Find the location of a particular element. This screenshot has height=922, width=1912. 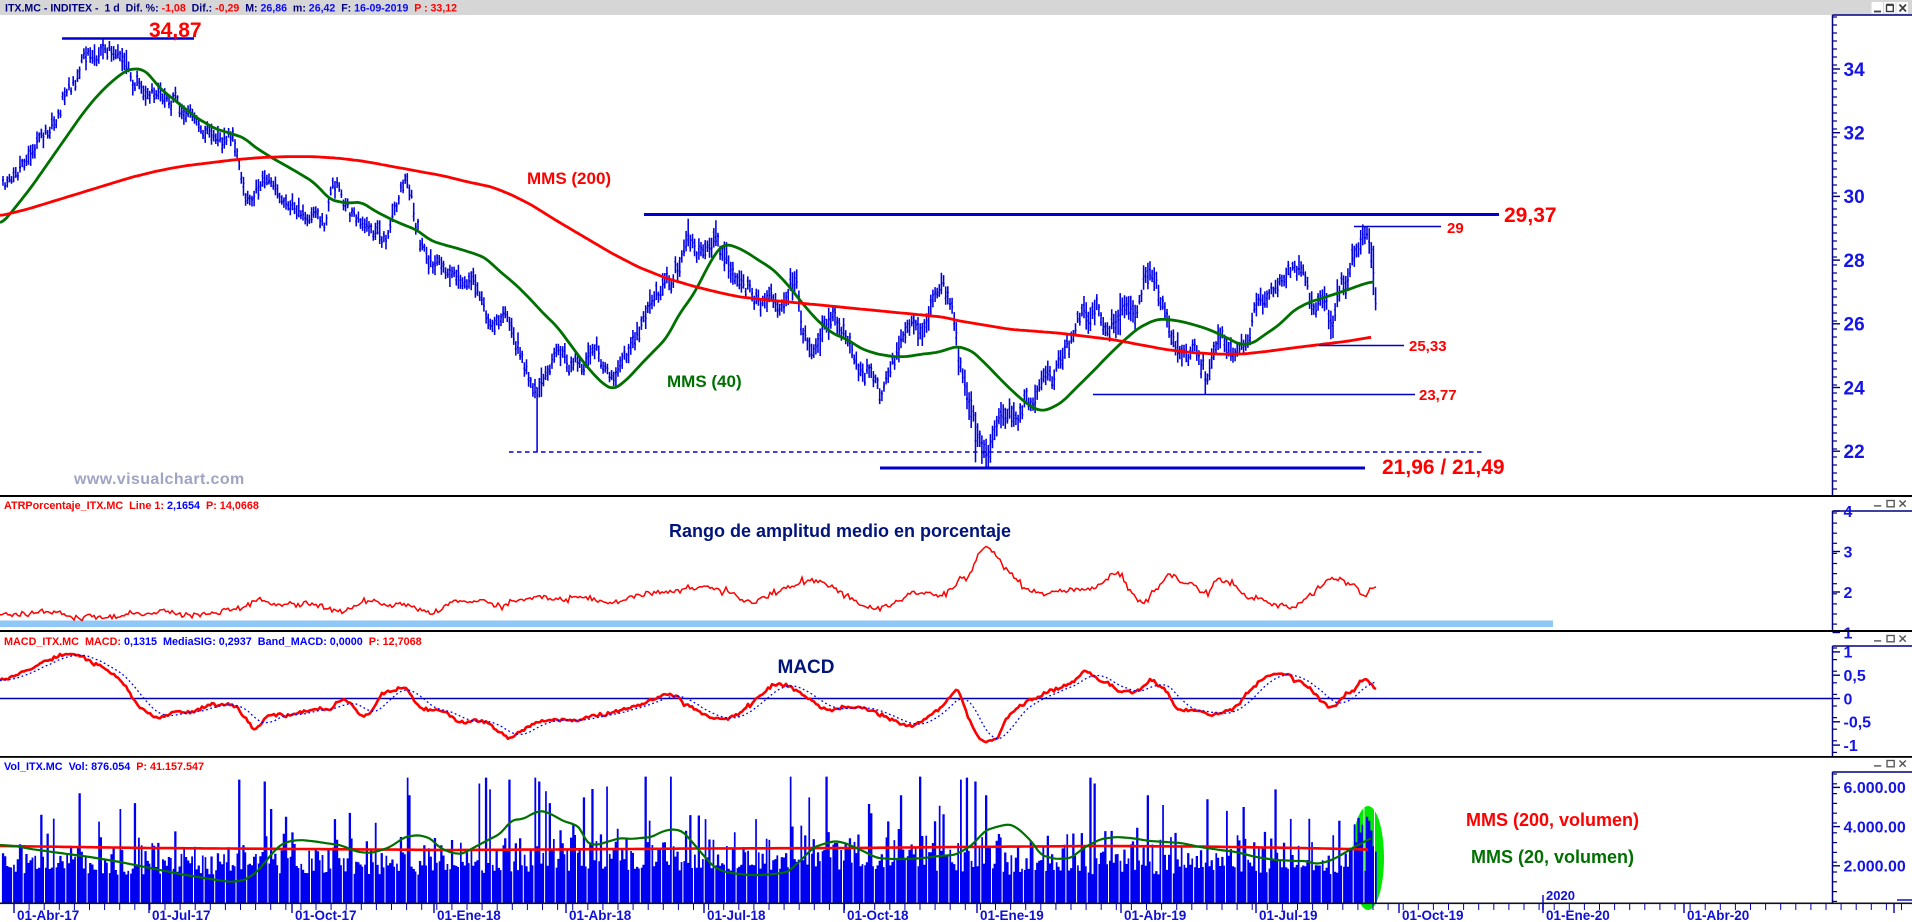

svg-text: www.visualchart.com is located at coordinates (159, 479).